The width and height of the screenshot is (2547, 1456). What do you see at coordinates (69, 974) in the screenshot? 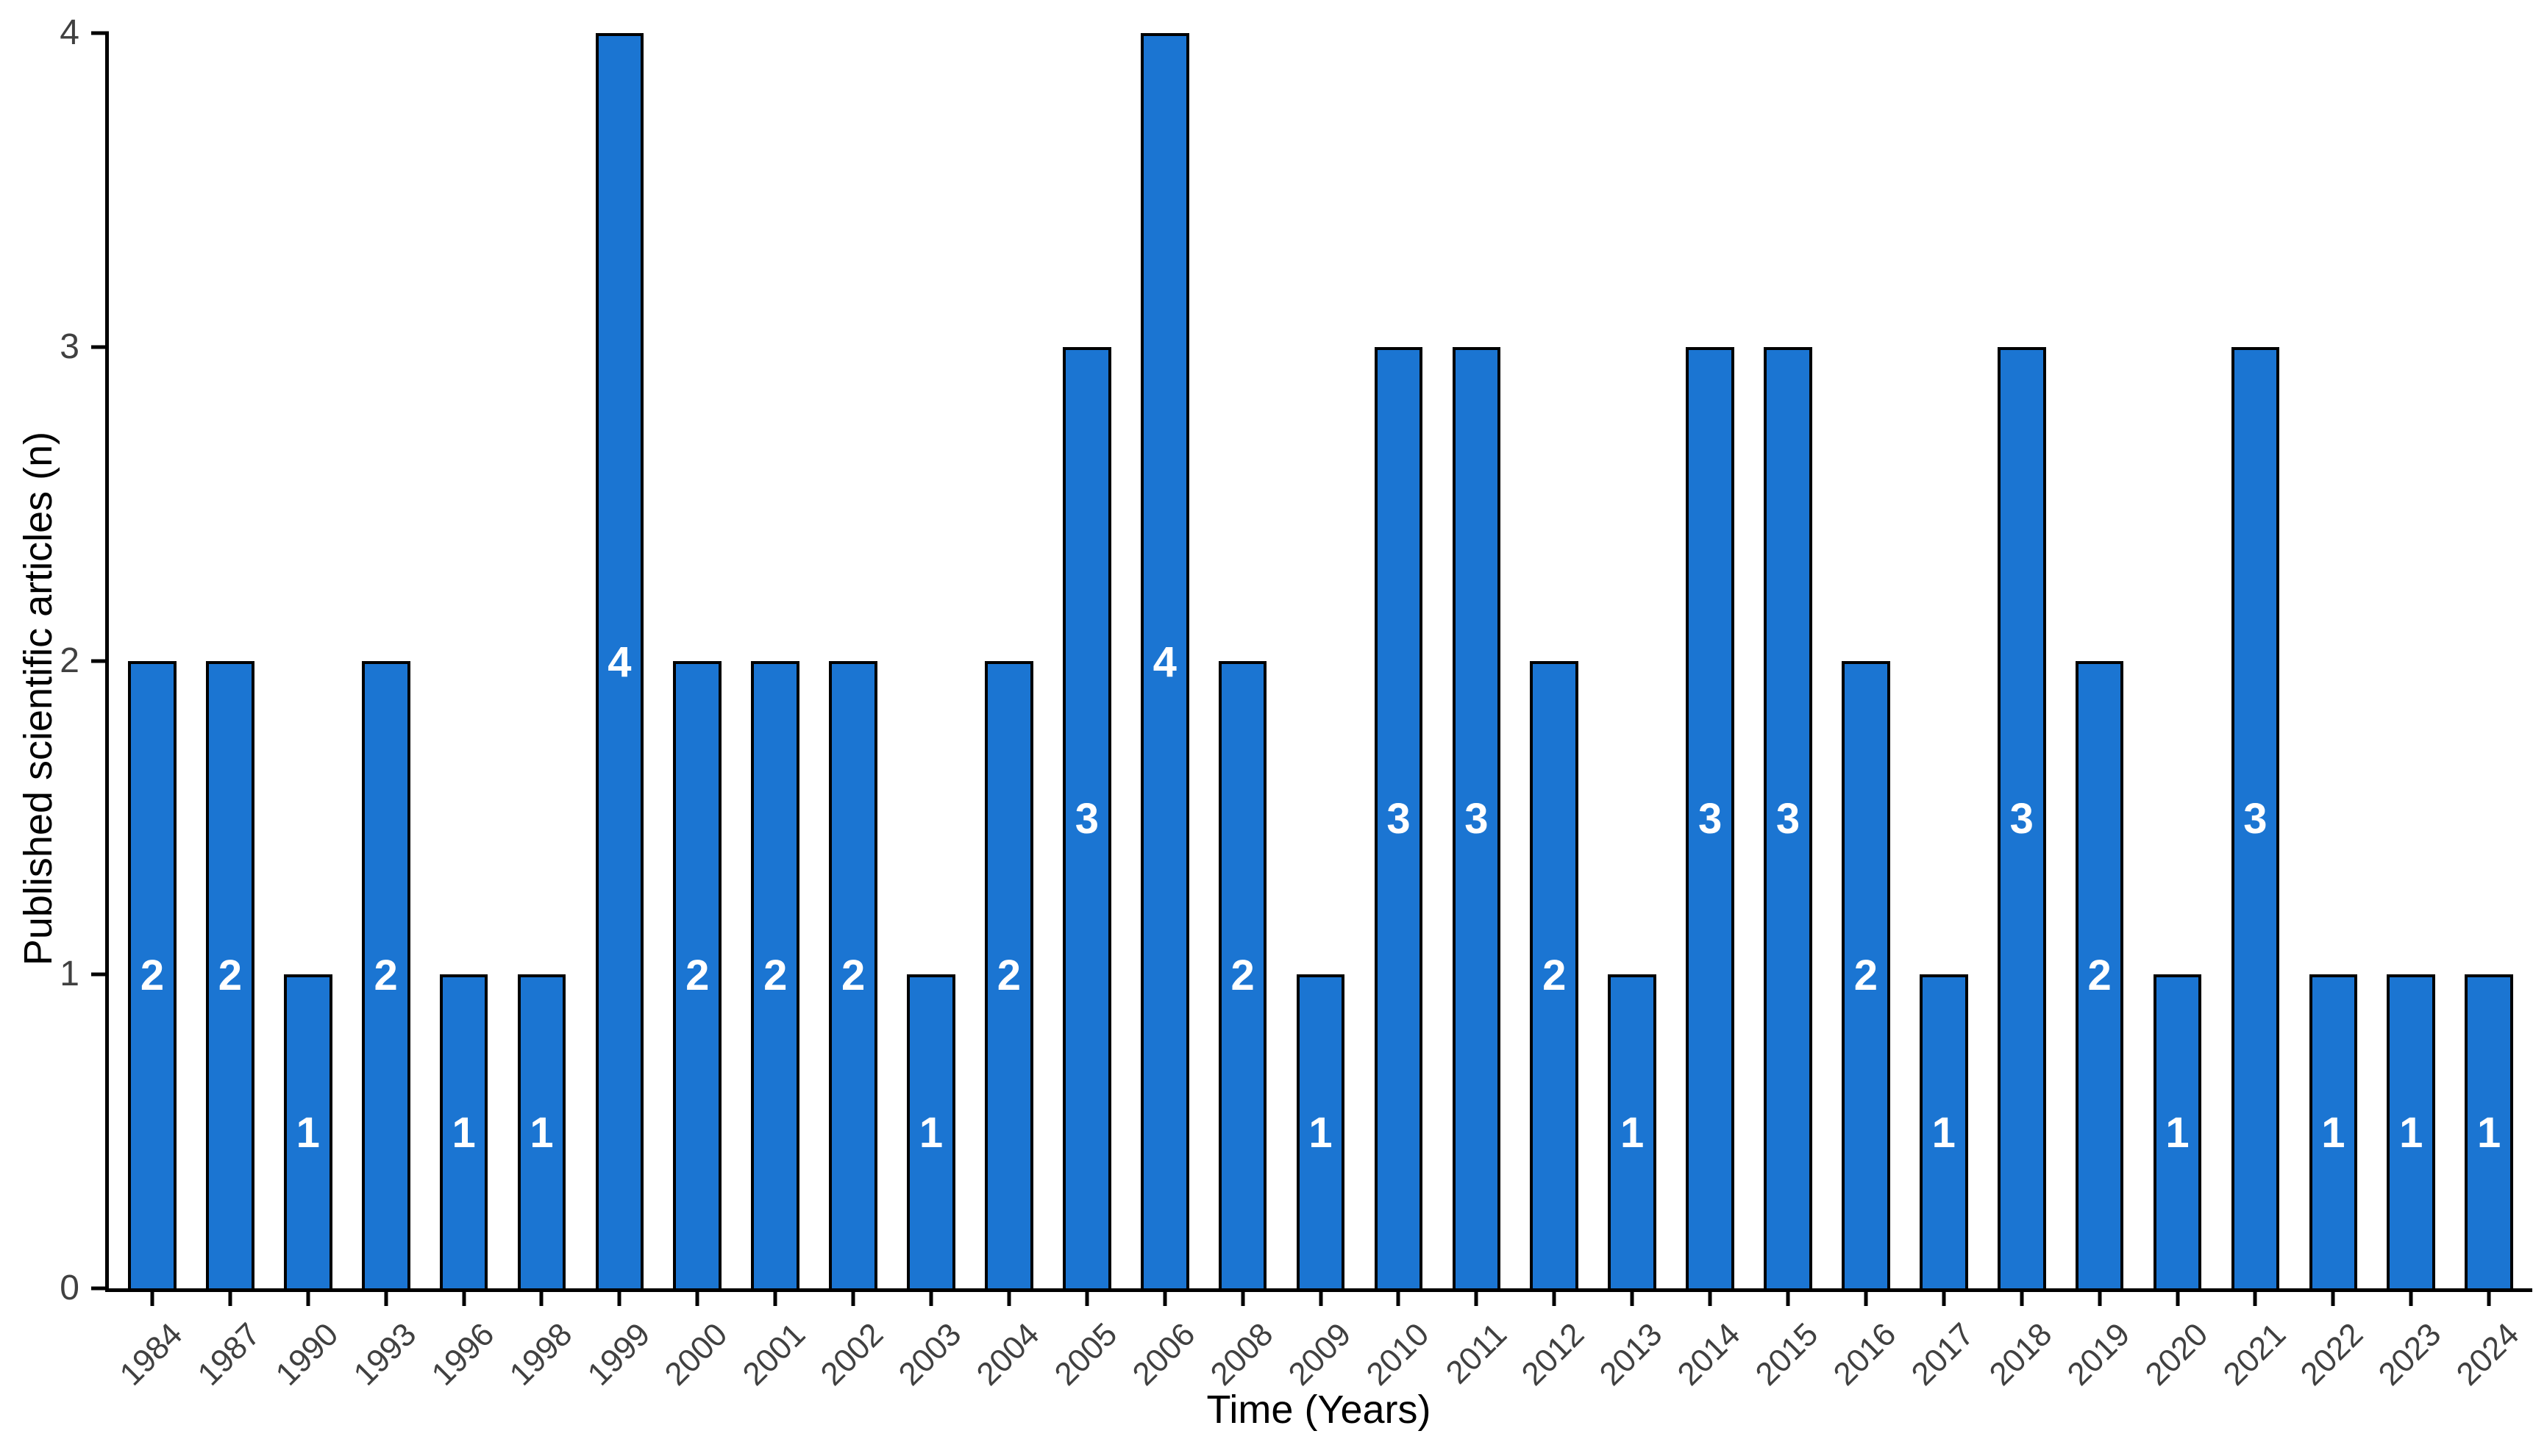
I see `y-tick-label: 1` at bounding box center [69, 974].